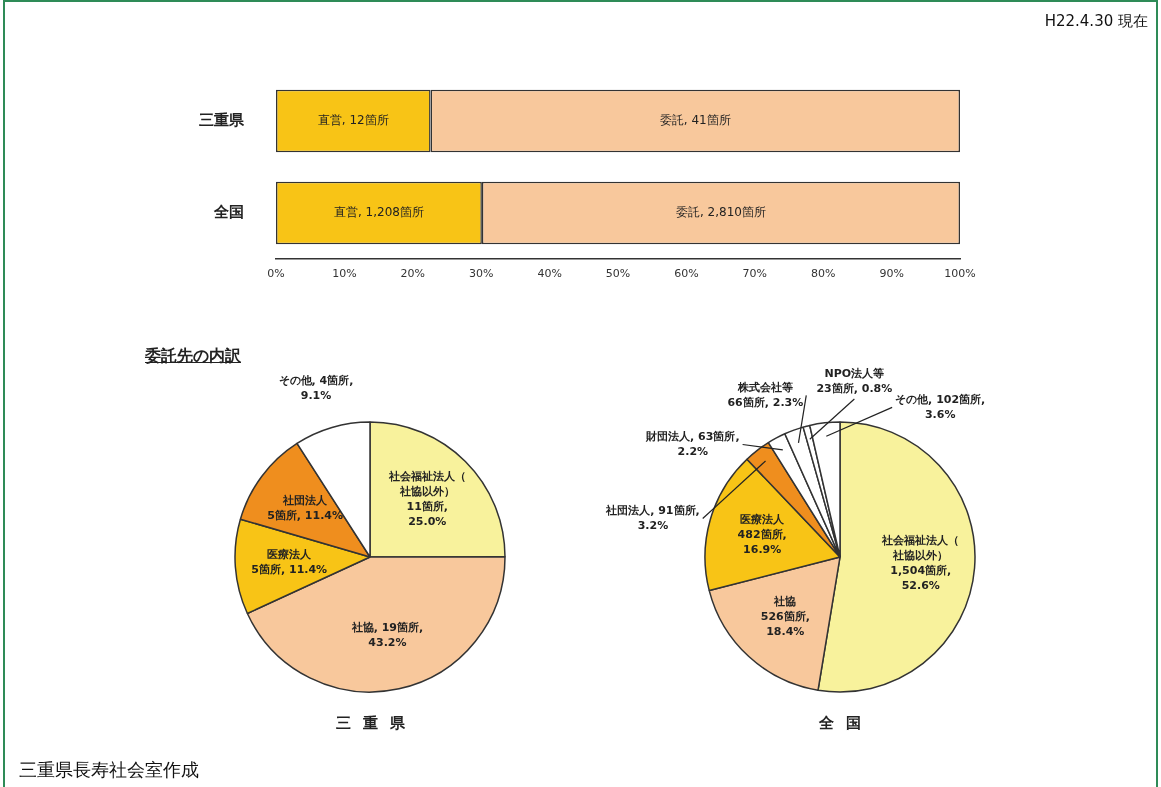 This screenshot has width=1161, height=787. What do you see at coordinates (785, 601) in the screenshot?
I see `slice-label: 社協` at bounding box center [785, 601].